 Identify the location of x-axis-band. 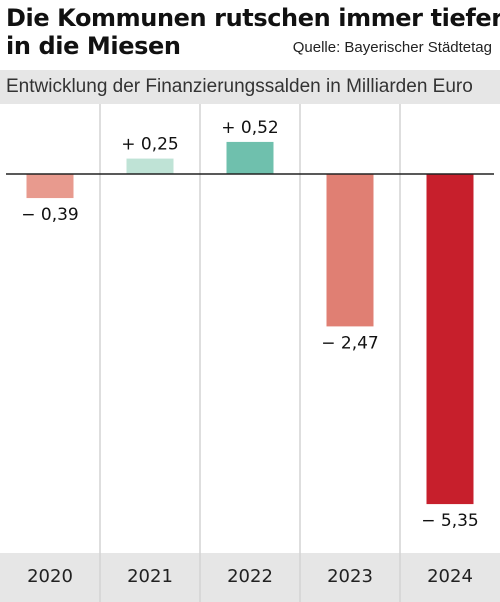
(250, 577).